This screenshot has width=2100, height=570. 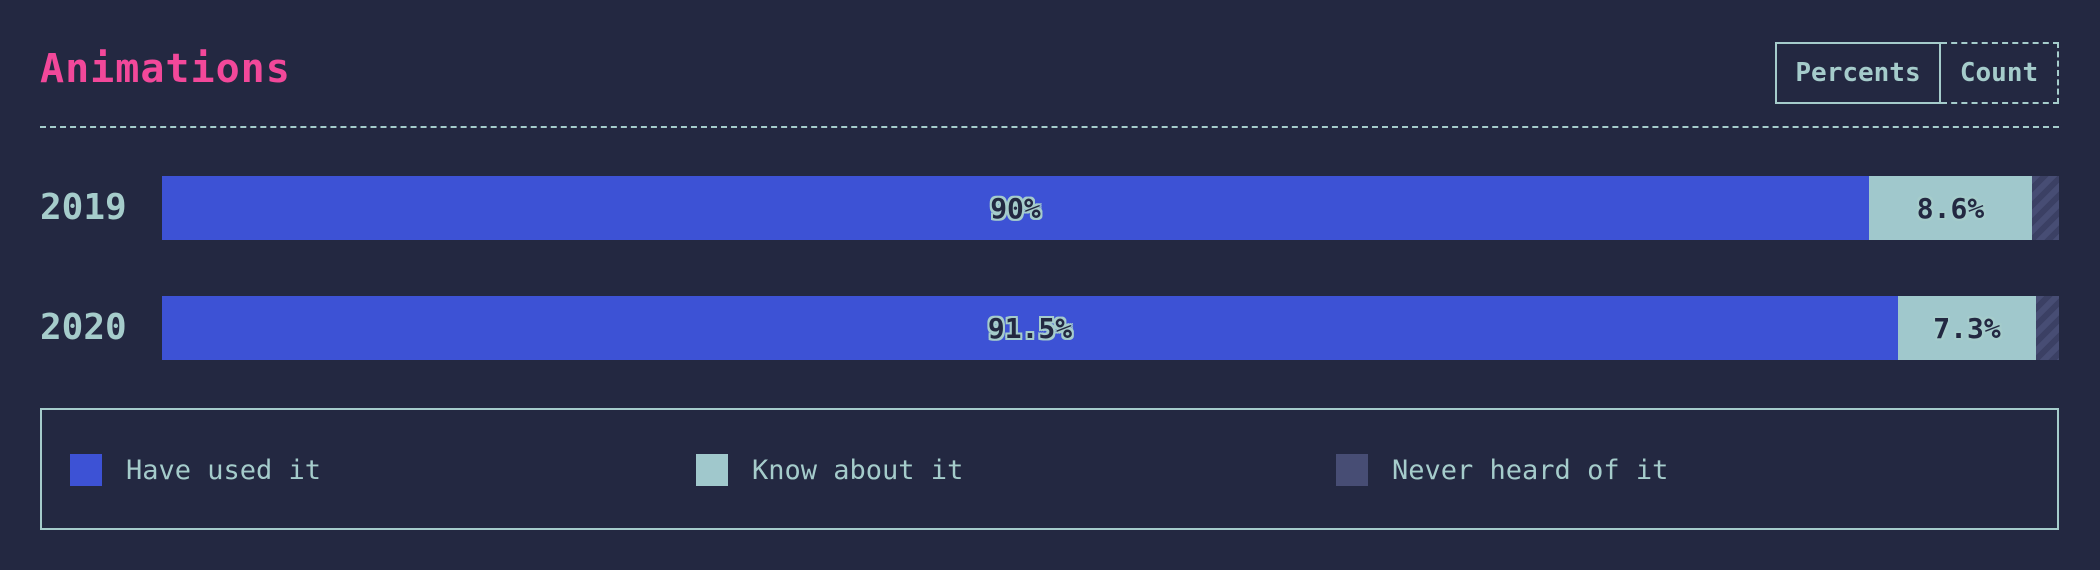 I want to click on bar-know-about: 7.3%, so click(x=1967, y=328).